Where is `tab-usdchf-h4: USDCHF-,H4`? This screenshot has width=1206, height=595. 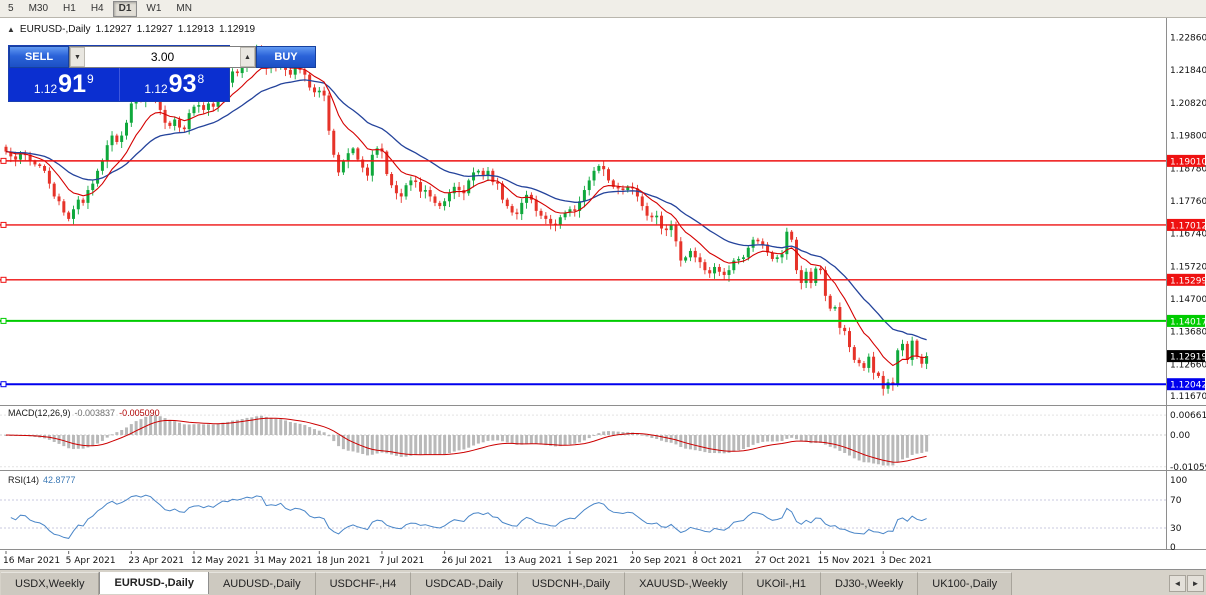
tab-usdchf-h4: USDCHF-,H4 is located at coordinates (363, 583).